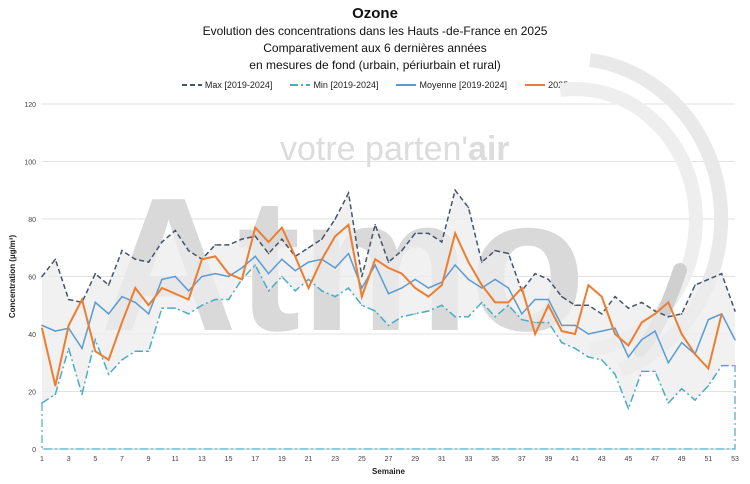 This screenshot has width=750, height=484. What do you see at coordinates (388, 471) in the screenshot?
I see `x-axis-label: Semaine` at bounding box center [388, 471].